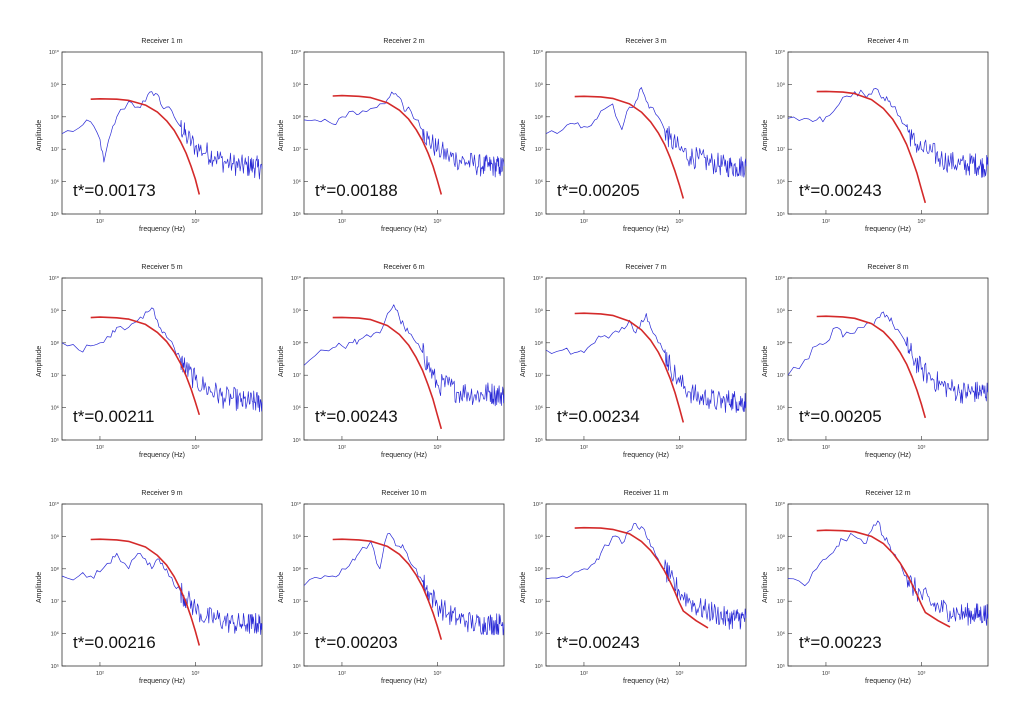 This screenshot has height=724, width=1019. I want to click on panel-title: Receiver 12 m, so click(888, 493).